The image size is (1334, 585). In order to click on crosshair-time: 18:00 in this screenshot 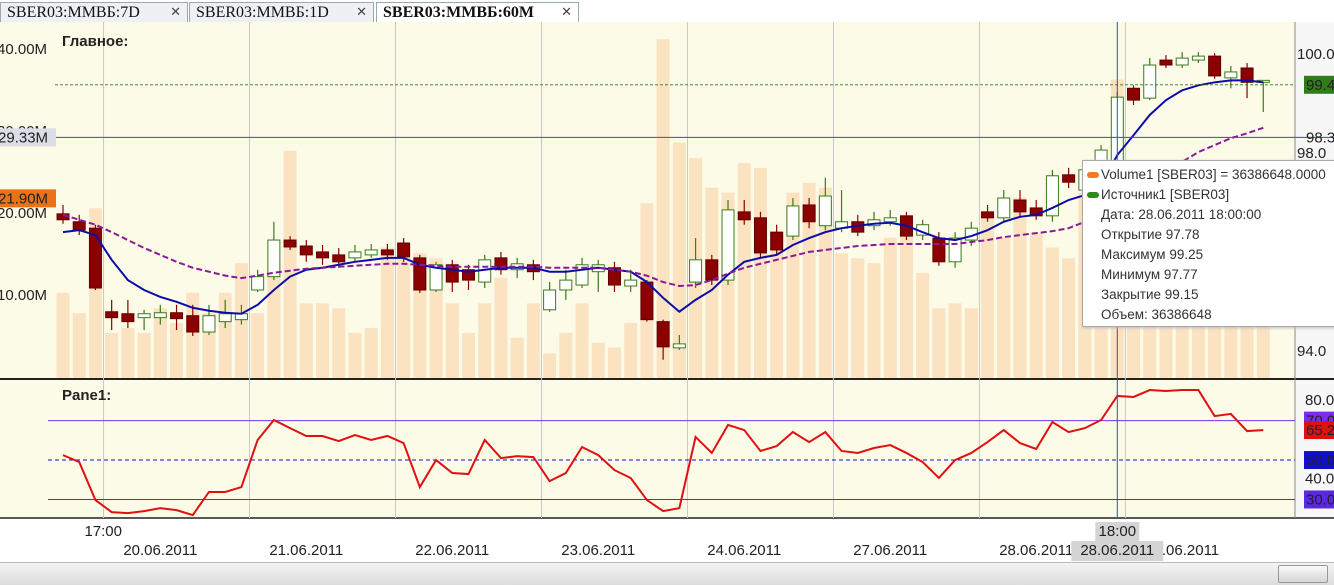, I will do `click(1118, 531)`.